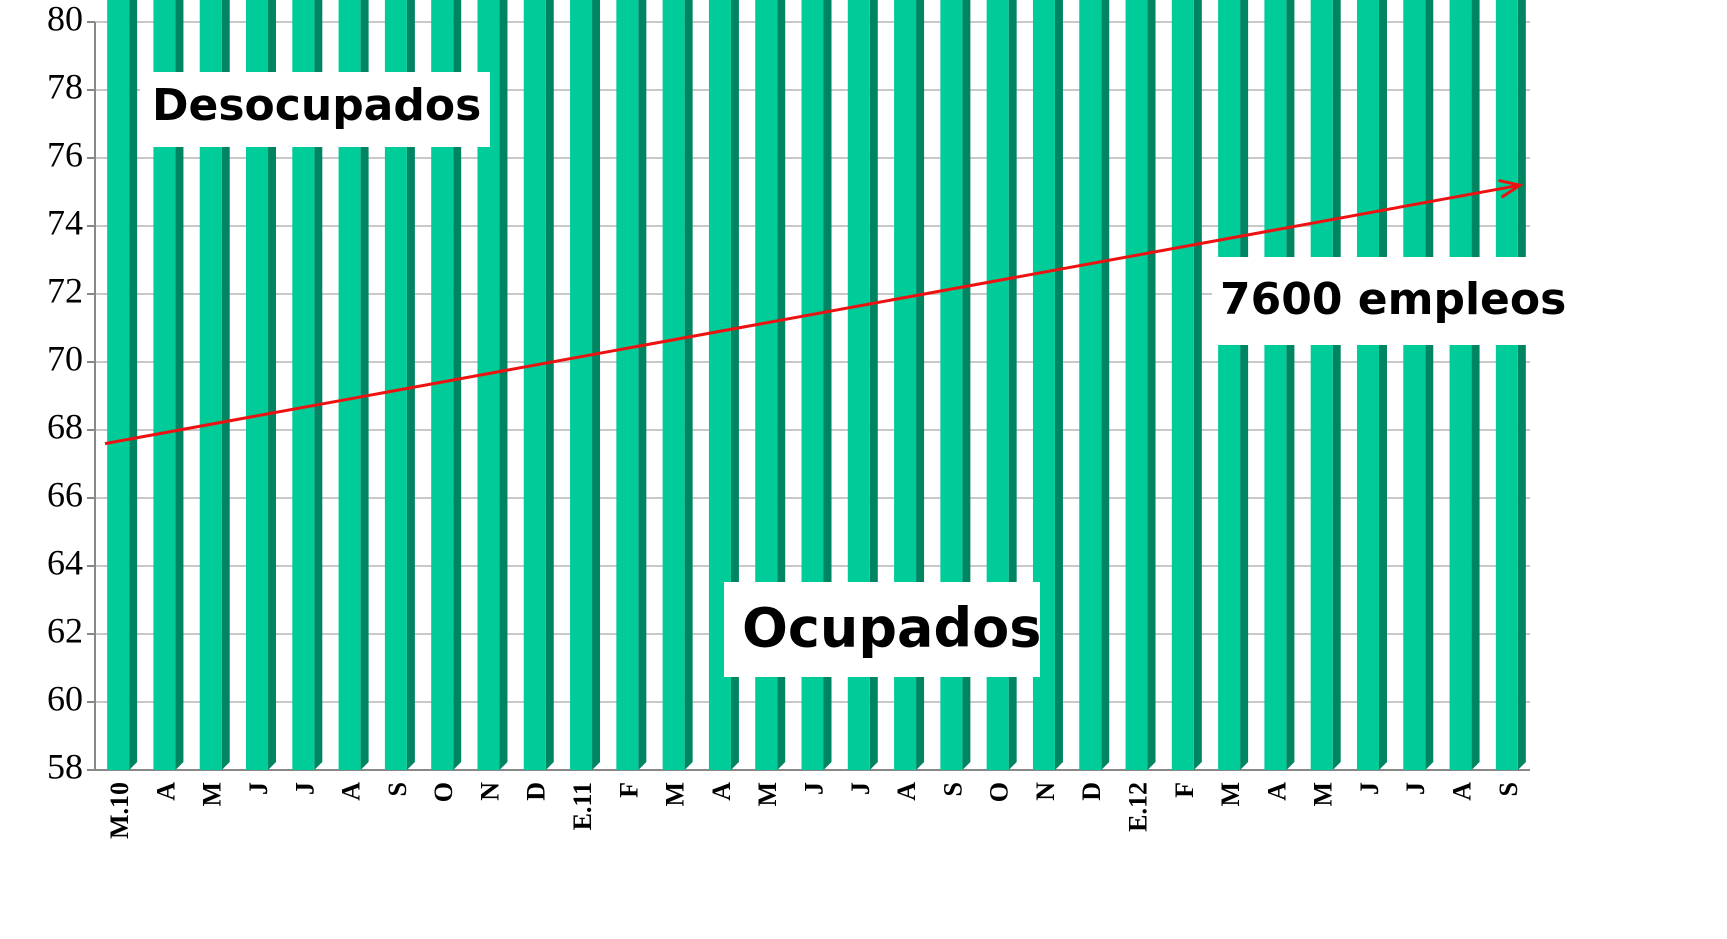 The image size is (1727, 939). What do you see at coordinates (316, 105) in the screenshot?
I see `series-label: Desocupados` at bounding box center [316, 105].